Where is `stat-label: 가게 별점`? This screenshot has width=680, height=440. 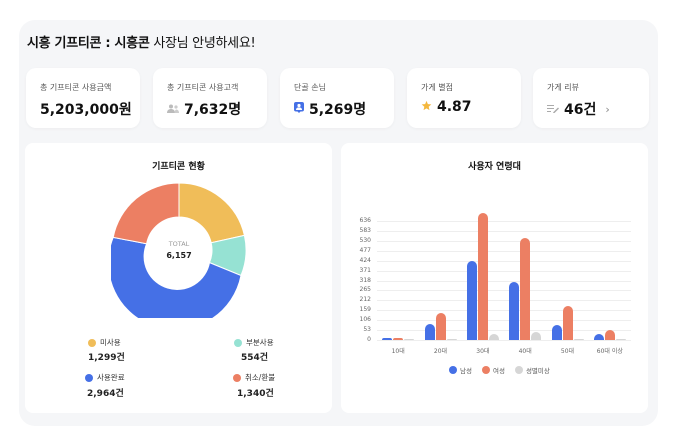
stat-label: 가게 별점 is located at coordinates (437, 87).